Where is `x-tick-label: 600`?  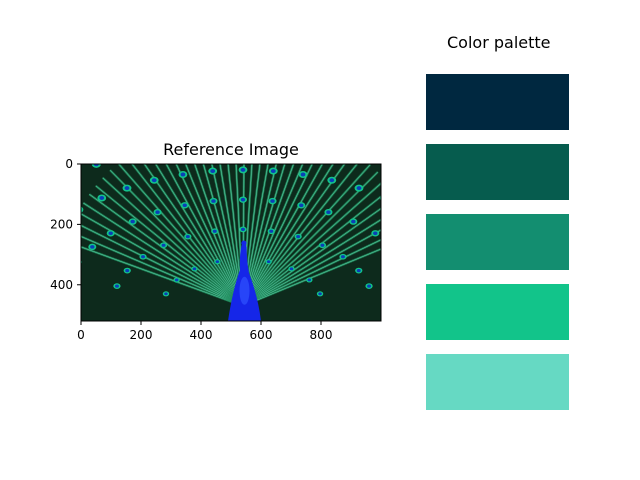
x-tick-label: 600 is located at coordinates (261, 335).